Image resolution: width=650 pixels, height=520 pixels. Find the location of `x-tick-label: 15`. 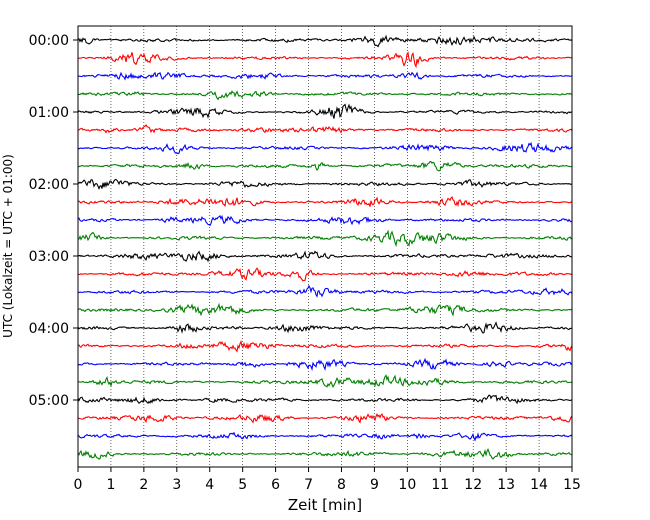

x-tick-label: 15 is located at coordinates (572, 485).